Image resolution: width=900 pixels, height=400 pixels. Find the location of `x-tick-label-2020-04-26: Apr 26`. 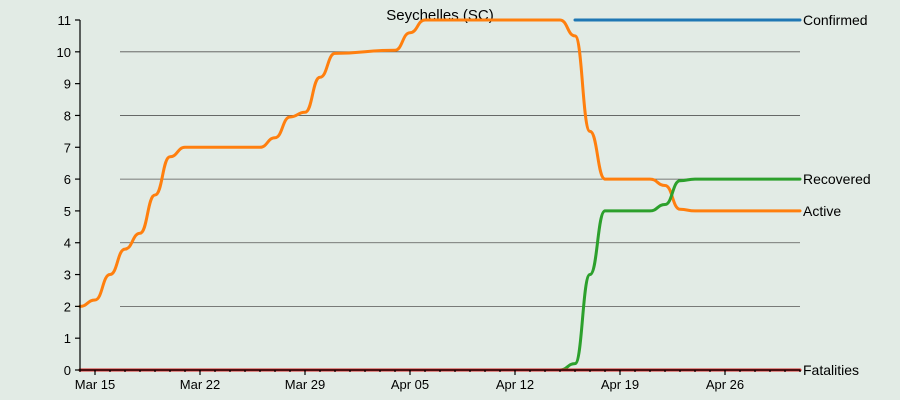

x-tick-label-2020-04-26: Apr 26 is located at coordinates (725, 384).